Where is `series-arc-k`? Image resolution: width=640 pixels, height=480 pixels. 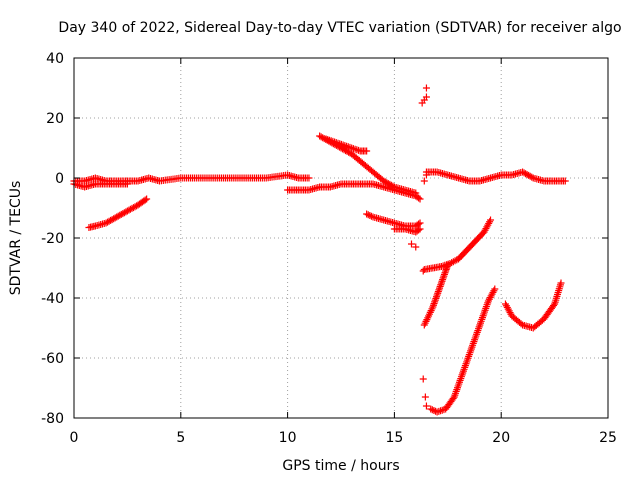 series-arc-k is located at coordinates (436, 295).